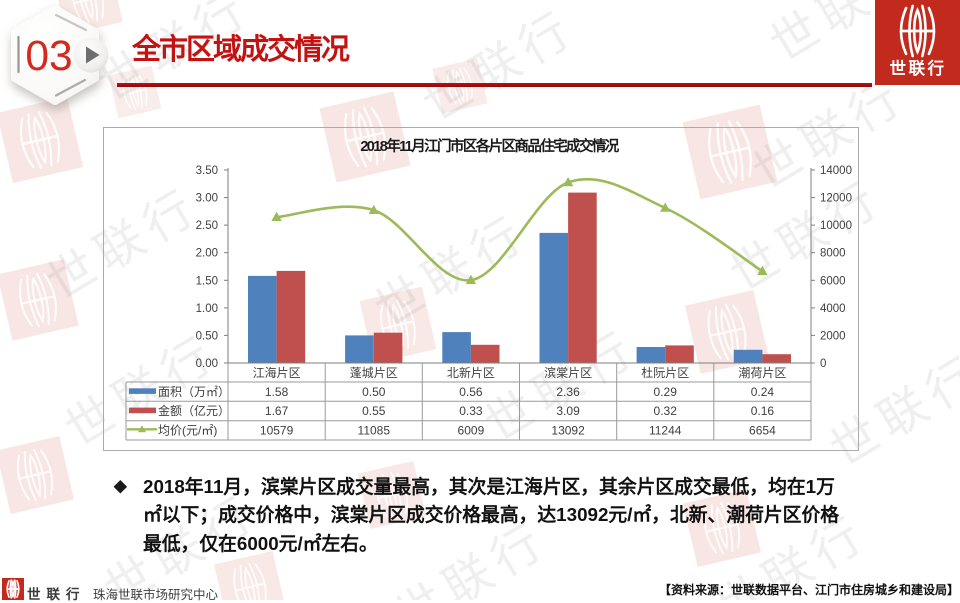 This screenshot has height=603, width=960. Describe the element at coordinates (207, 226) in the screenshot. I see `svg-text: 2.50` at that location.